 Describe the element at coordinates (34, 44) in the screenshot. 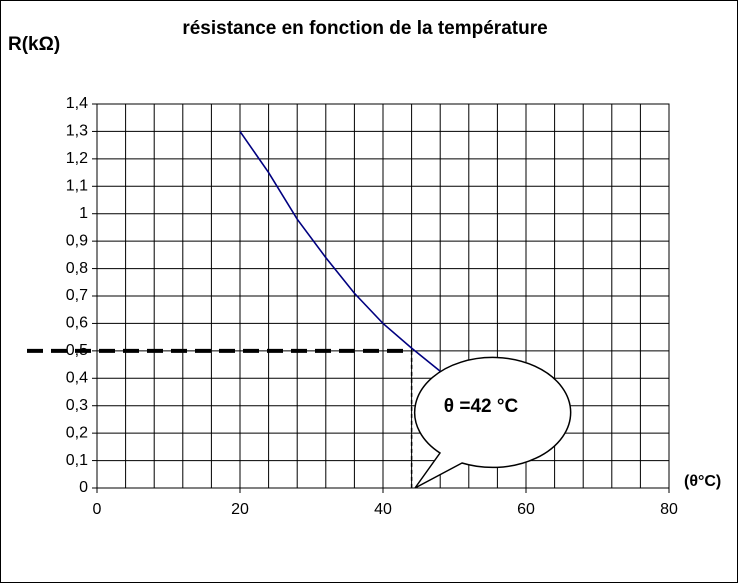

I see `y-axis-label: R(kΩ)` at that location.